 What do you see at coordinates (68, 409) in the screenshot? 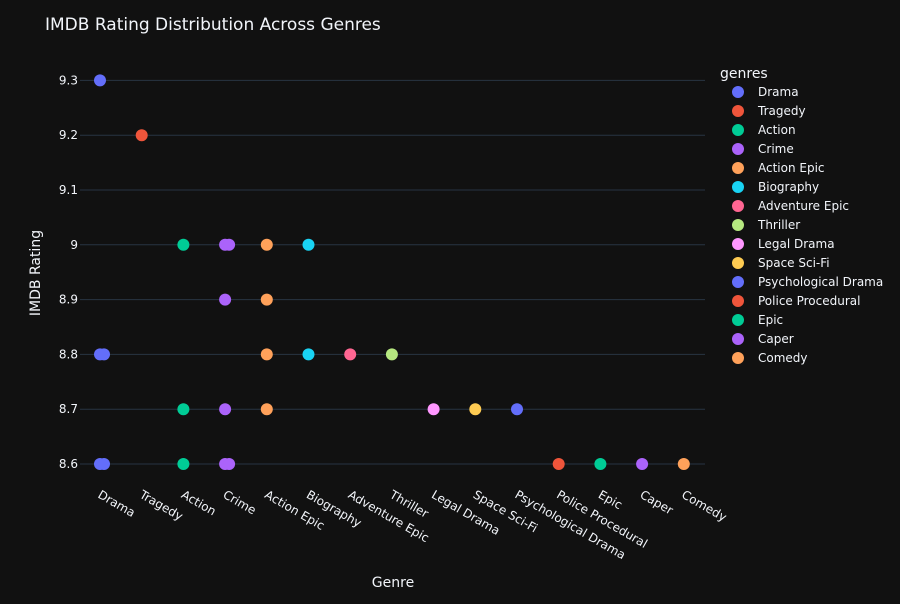
I see `y-tick-label: 8.7` at bounding box center [68, 409].